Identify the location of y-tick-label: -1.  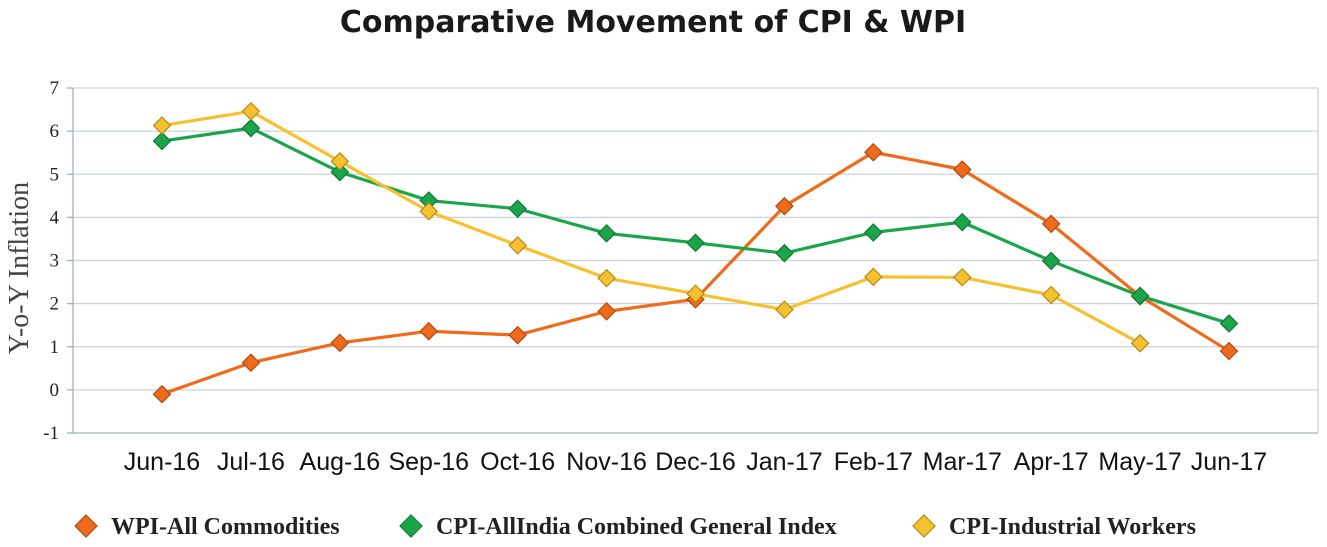
(51, 433).